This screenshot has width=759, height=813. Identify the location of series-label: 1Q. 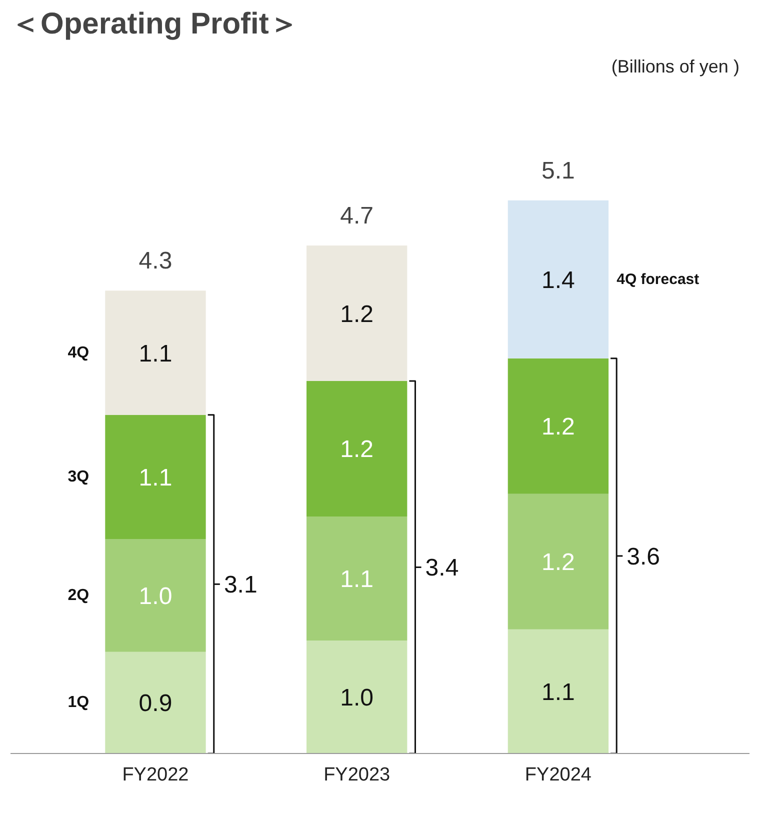
(79, 703).